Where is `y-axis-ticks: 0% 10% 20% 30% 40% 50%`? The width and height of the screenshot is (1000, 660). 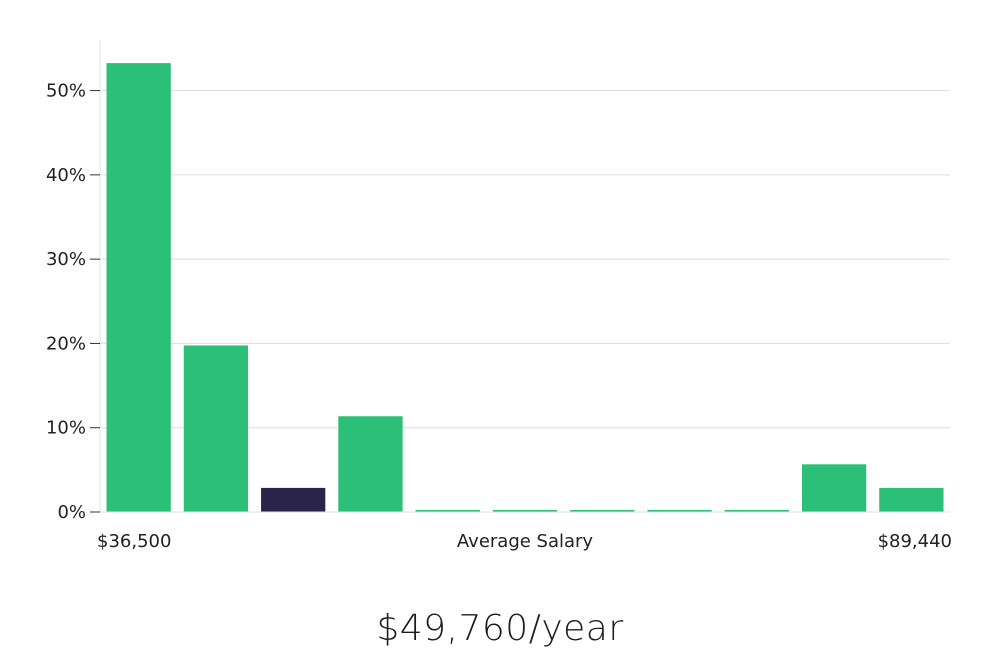 y-axis-ticks: 0% 10% 20% 30% 40% 50% is located at coordinates (73, 302).